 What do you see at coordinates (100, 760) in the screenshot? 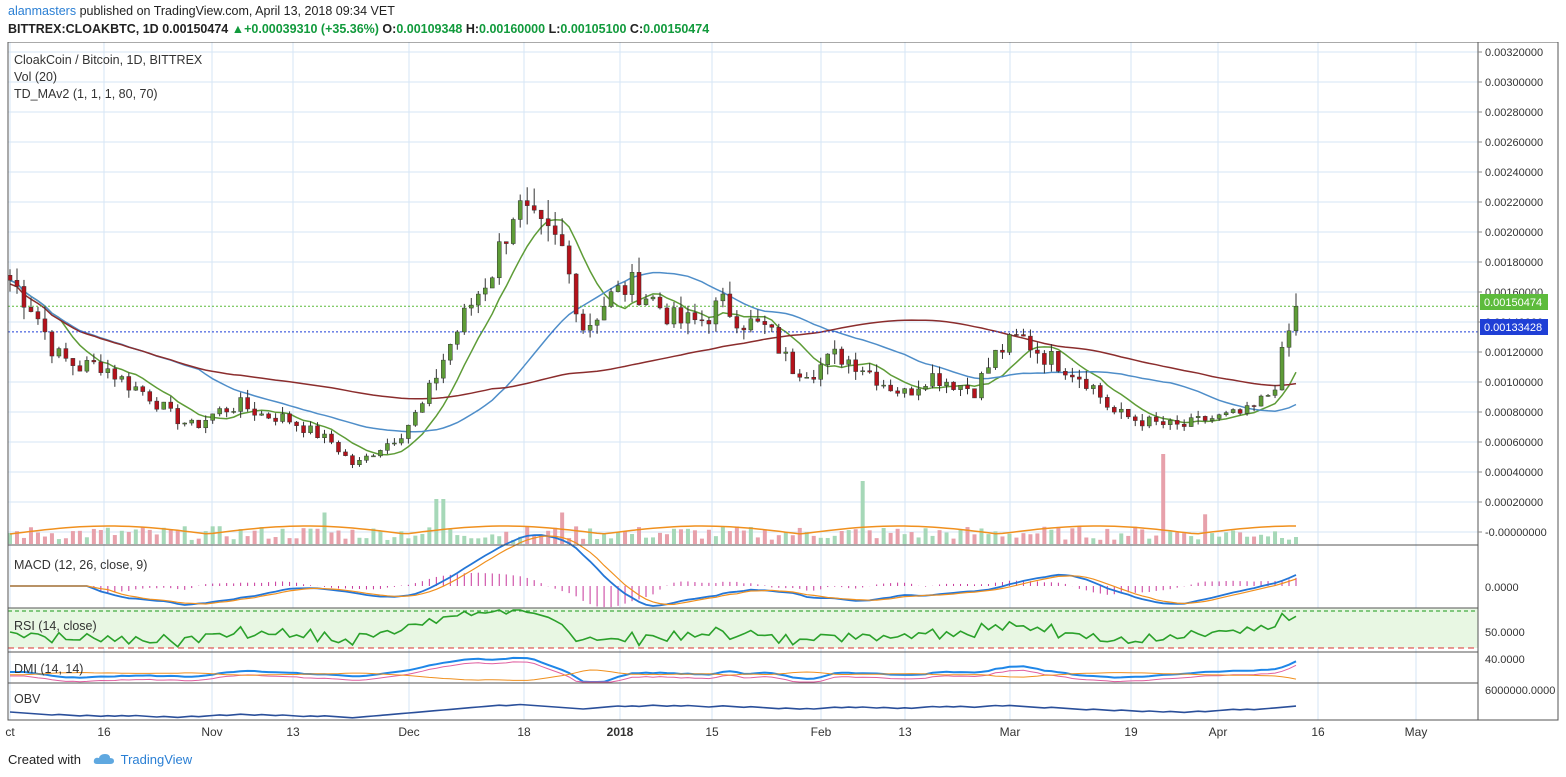
I see `footer: Created with TradingView` at bounding box center [100, 760].